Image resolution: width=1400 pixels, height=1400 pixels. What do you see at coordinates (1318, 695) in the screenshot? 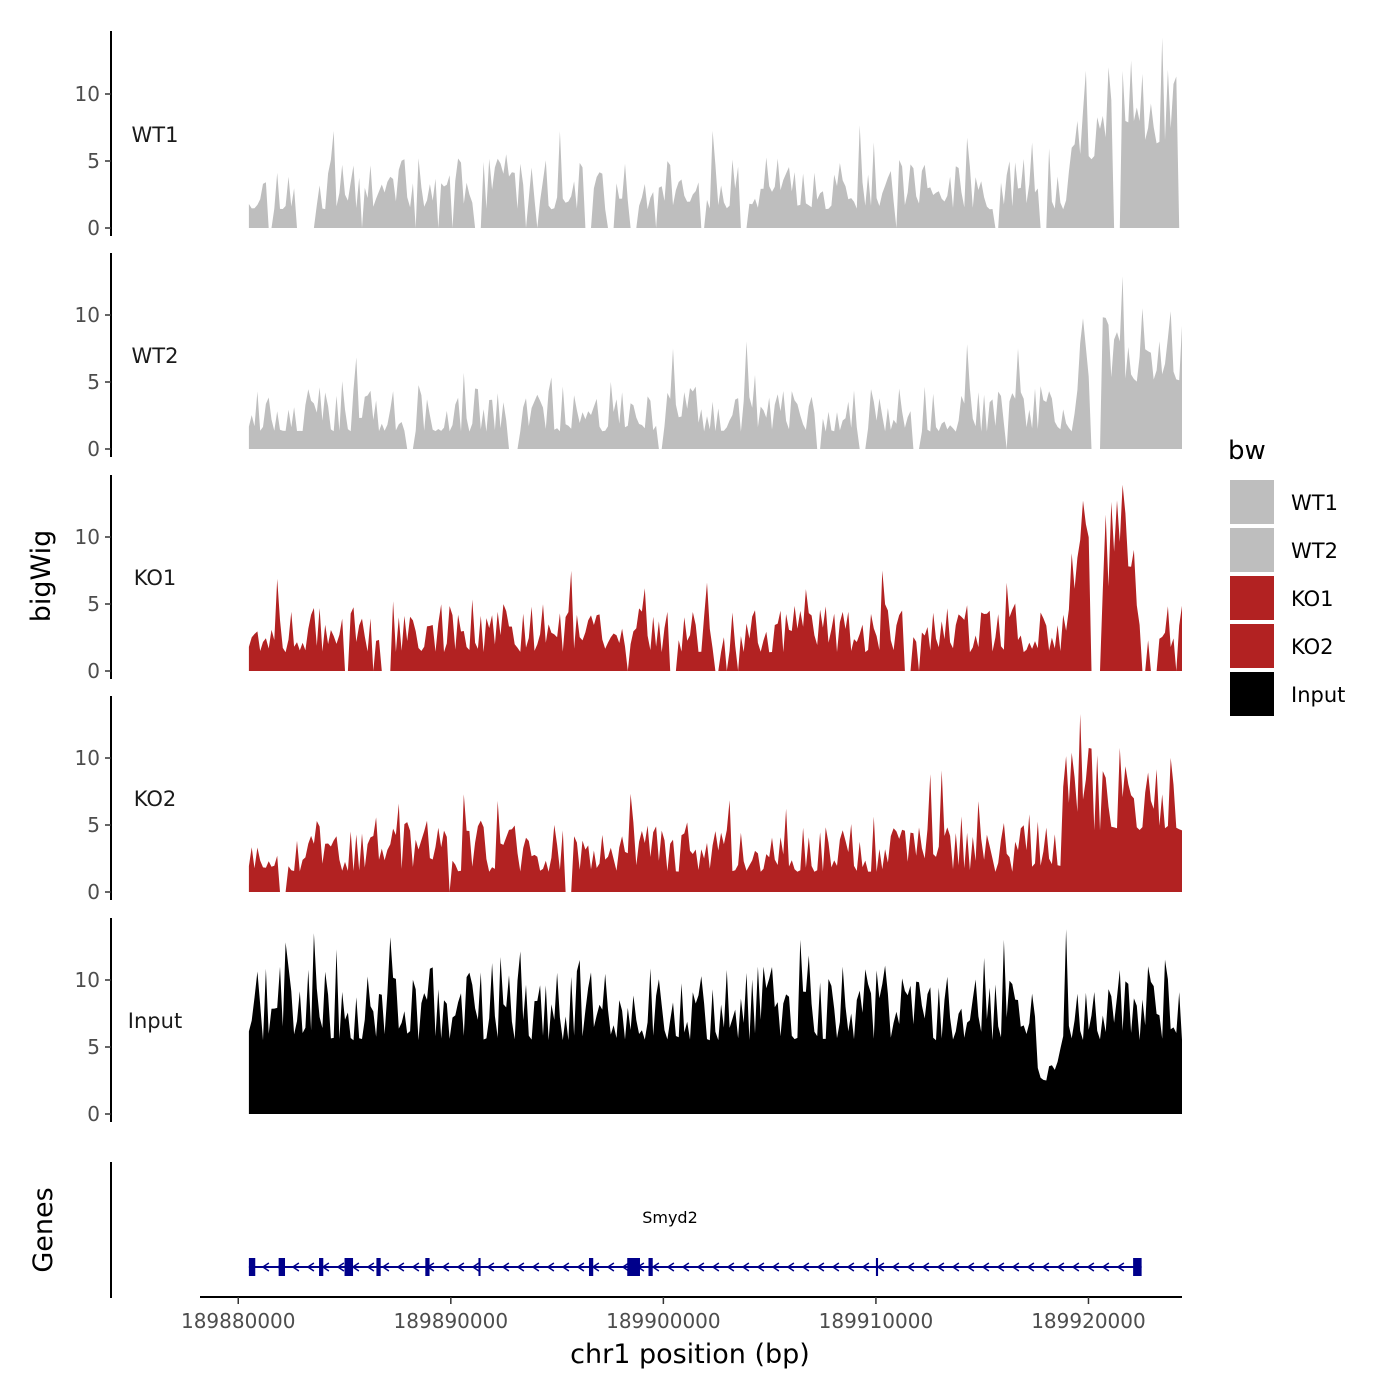
I see `legend-label-input: Input` at bounding box center [1318, 695].